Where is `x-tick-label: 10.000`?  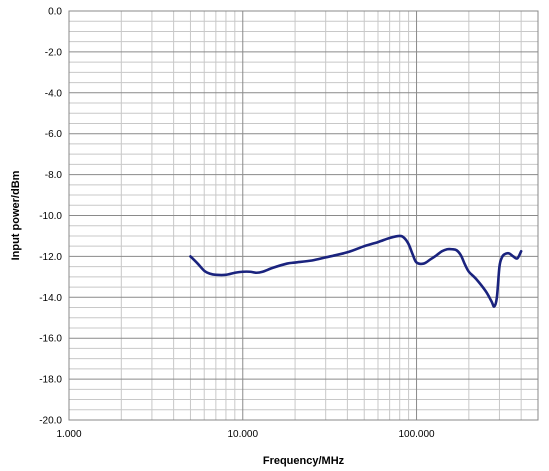
x-tick-label: 10.000 is located at coordinates (242, 434).